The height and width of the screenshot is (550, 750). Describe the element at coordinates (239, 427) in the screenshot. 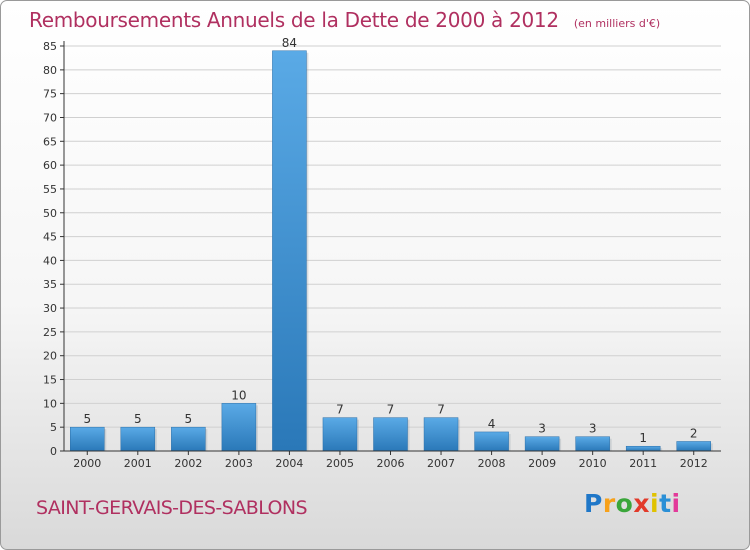

I see `bar-2003` at that location.